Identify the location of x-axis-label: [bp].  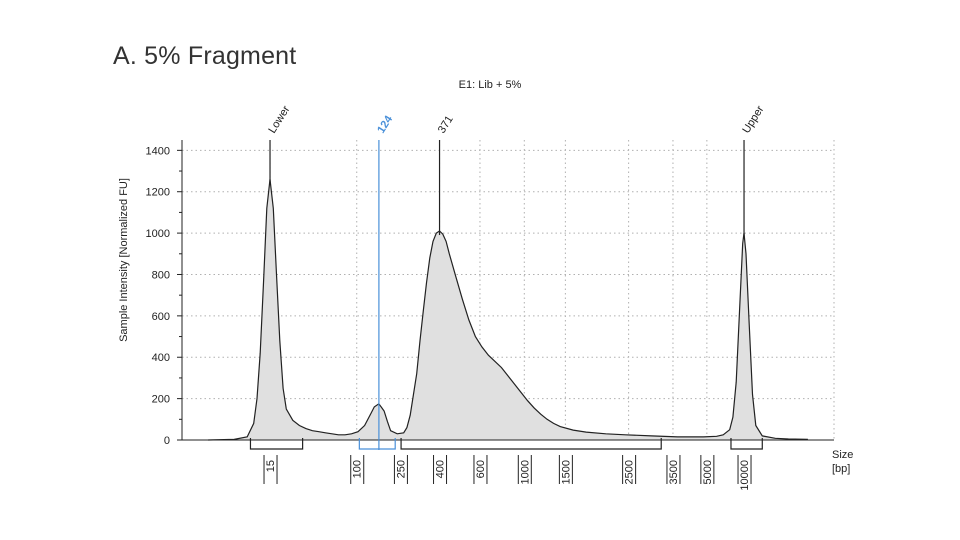
(841, 469).